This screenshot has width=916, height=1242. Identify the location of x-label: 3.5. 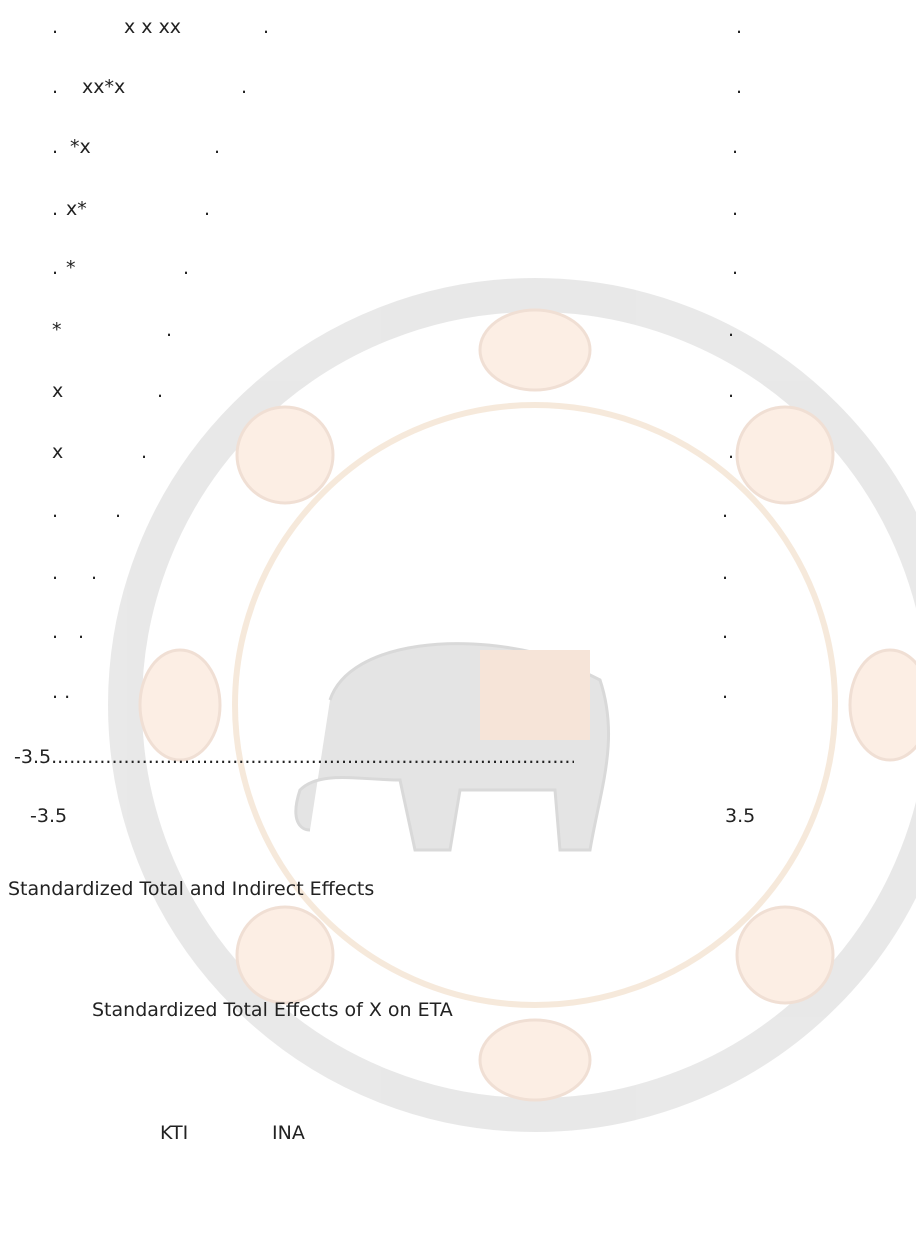
(740, 816).